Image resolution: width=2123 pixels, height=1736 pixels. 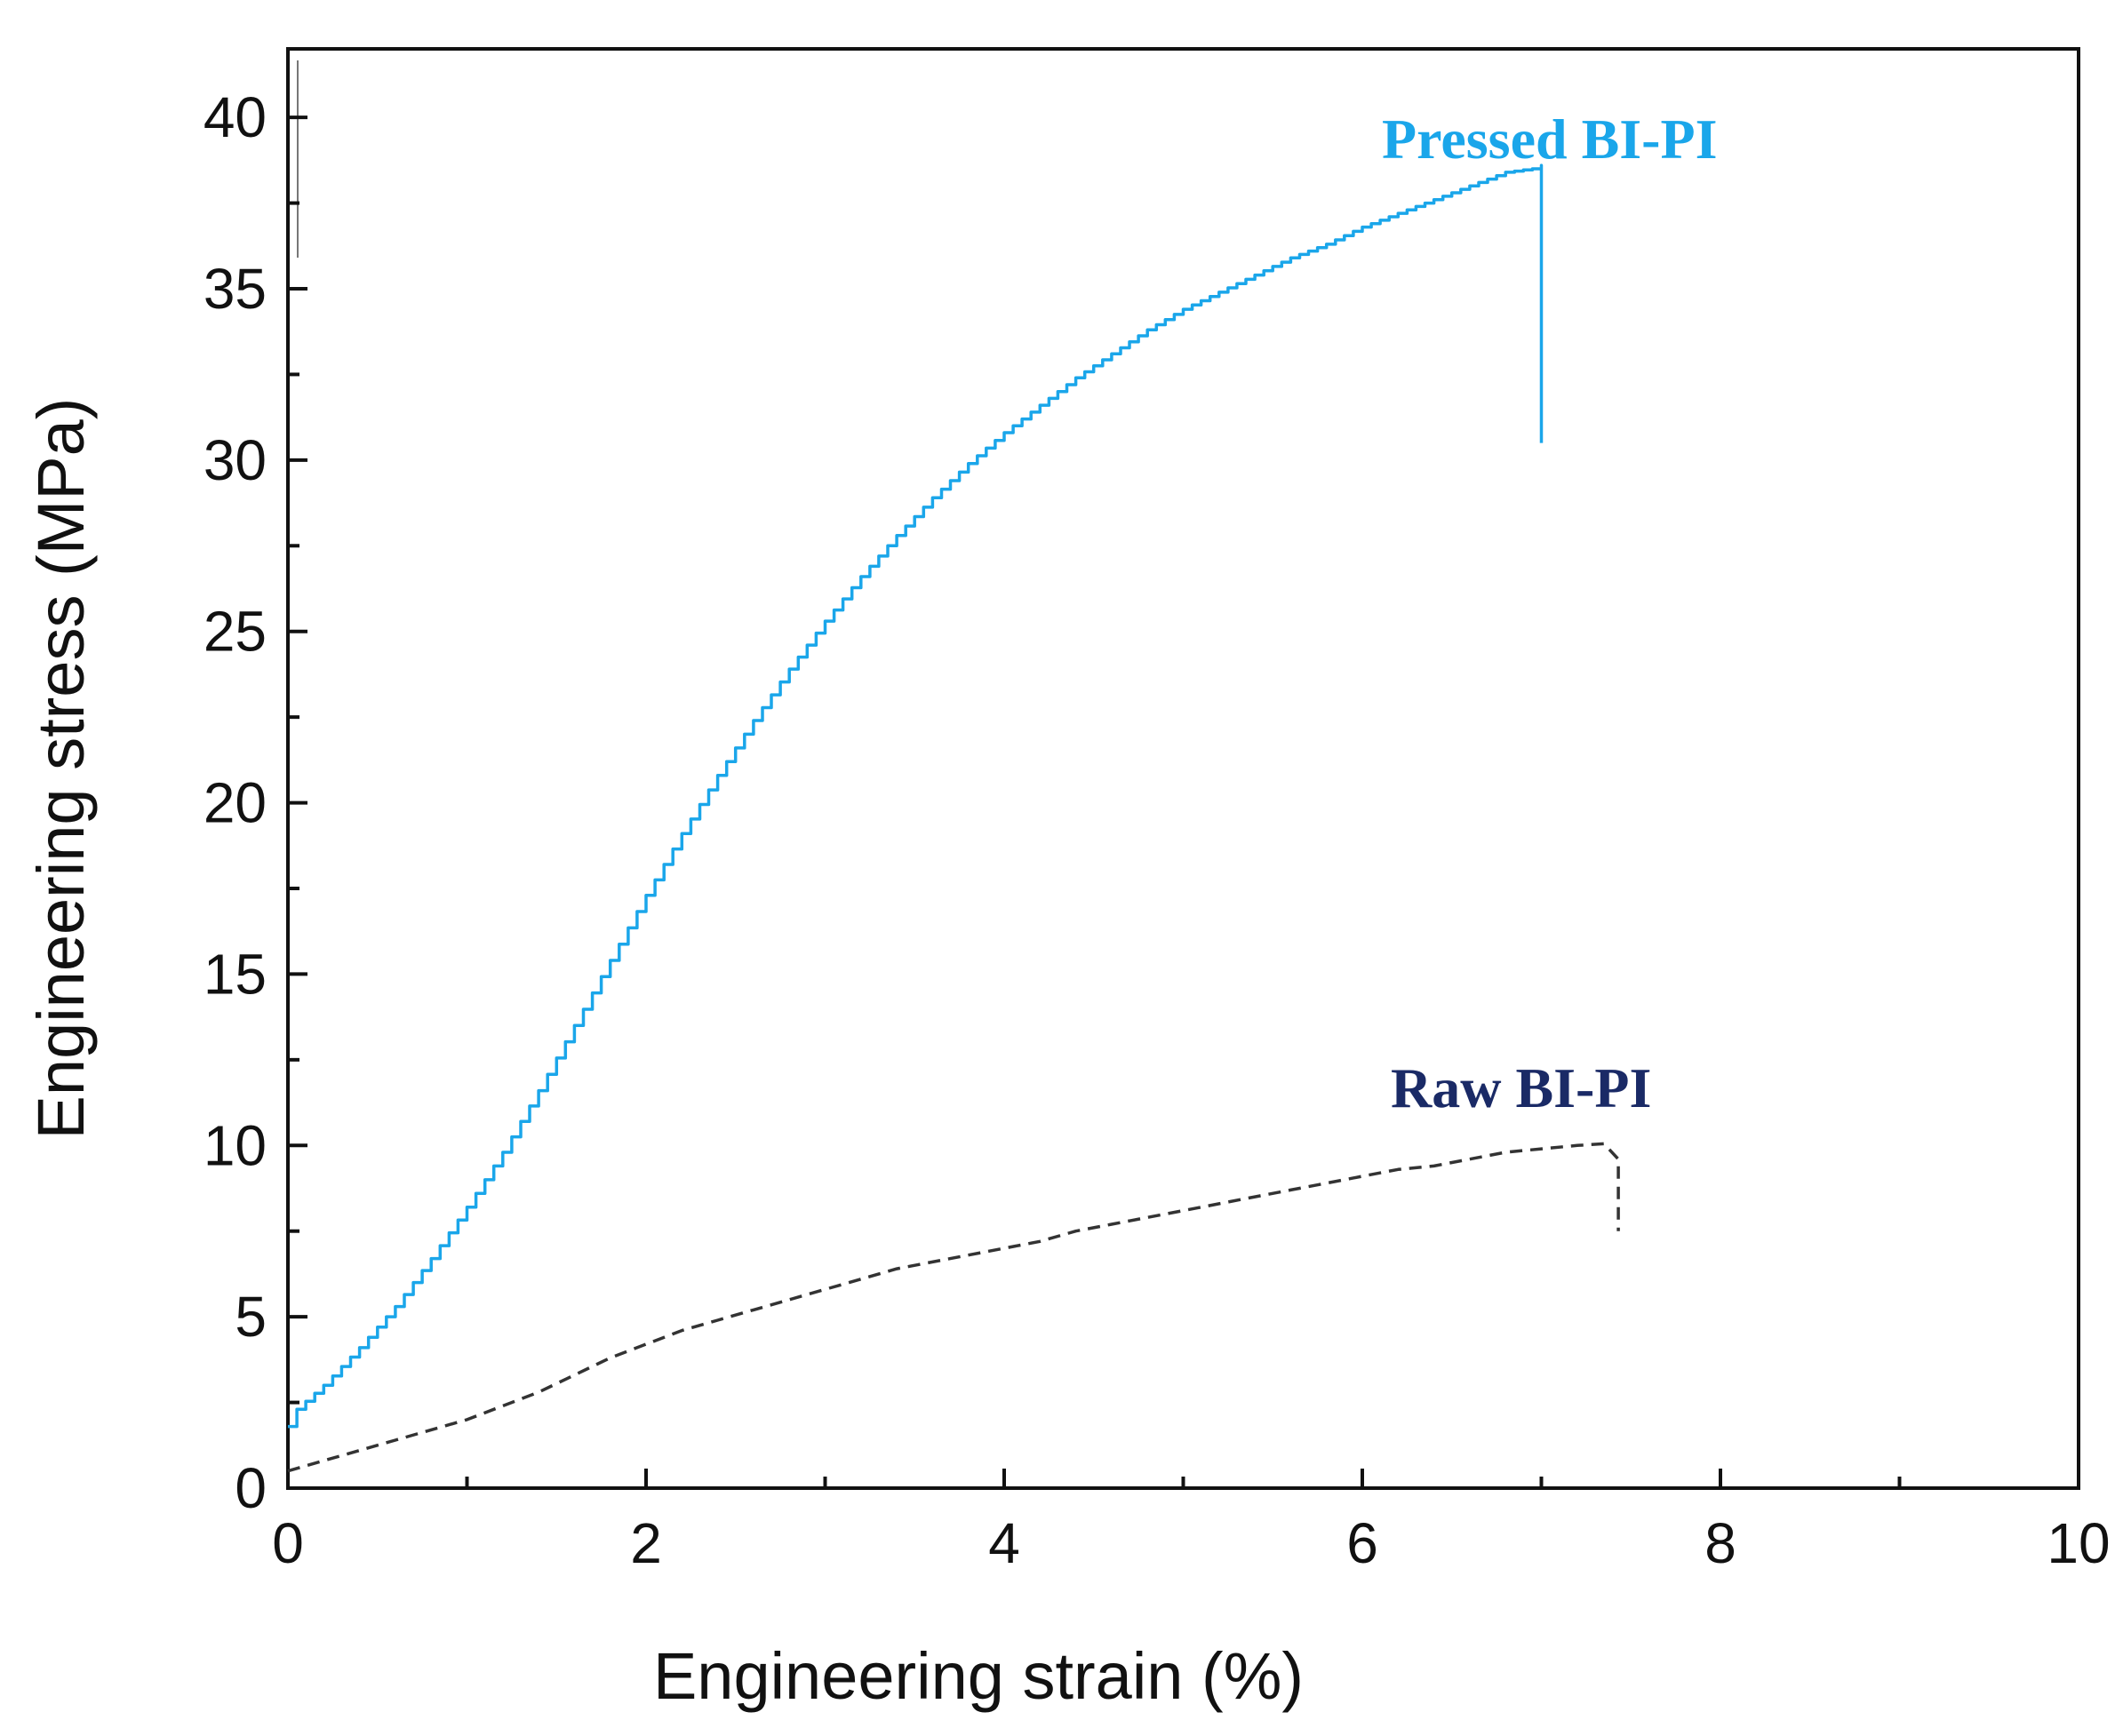 I want to click on y-tick-label: 15, so click(x=235, y=974).